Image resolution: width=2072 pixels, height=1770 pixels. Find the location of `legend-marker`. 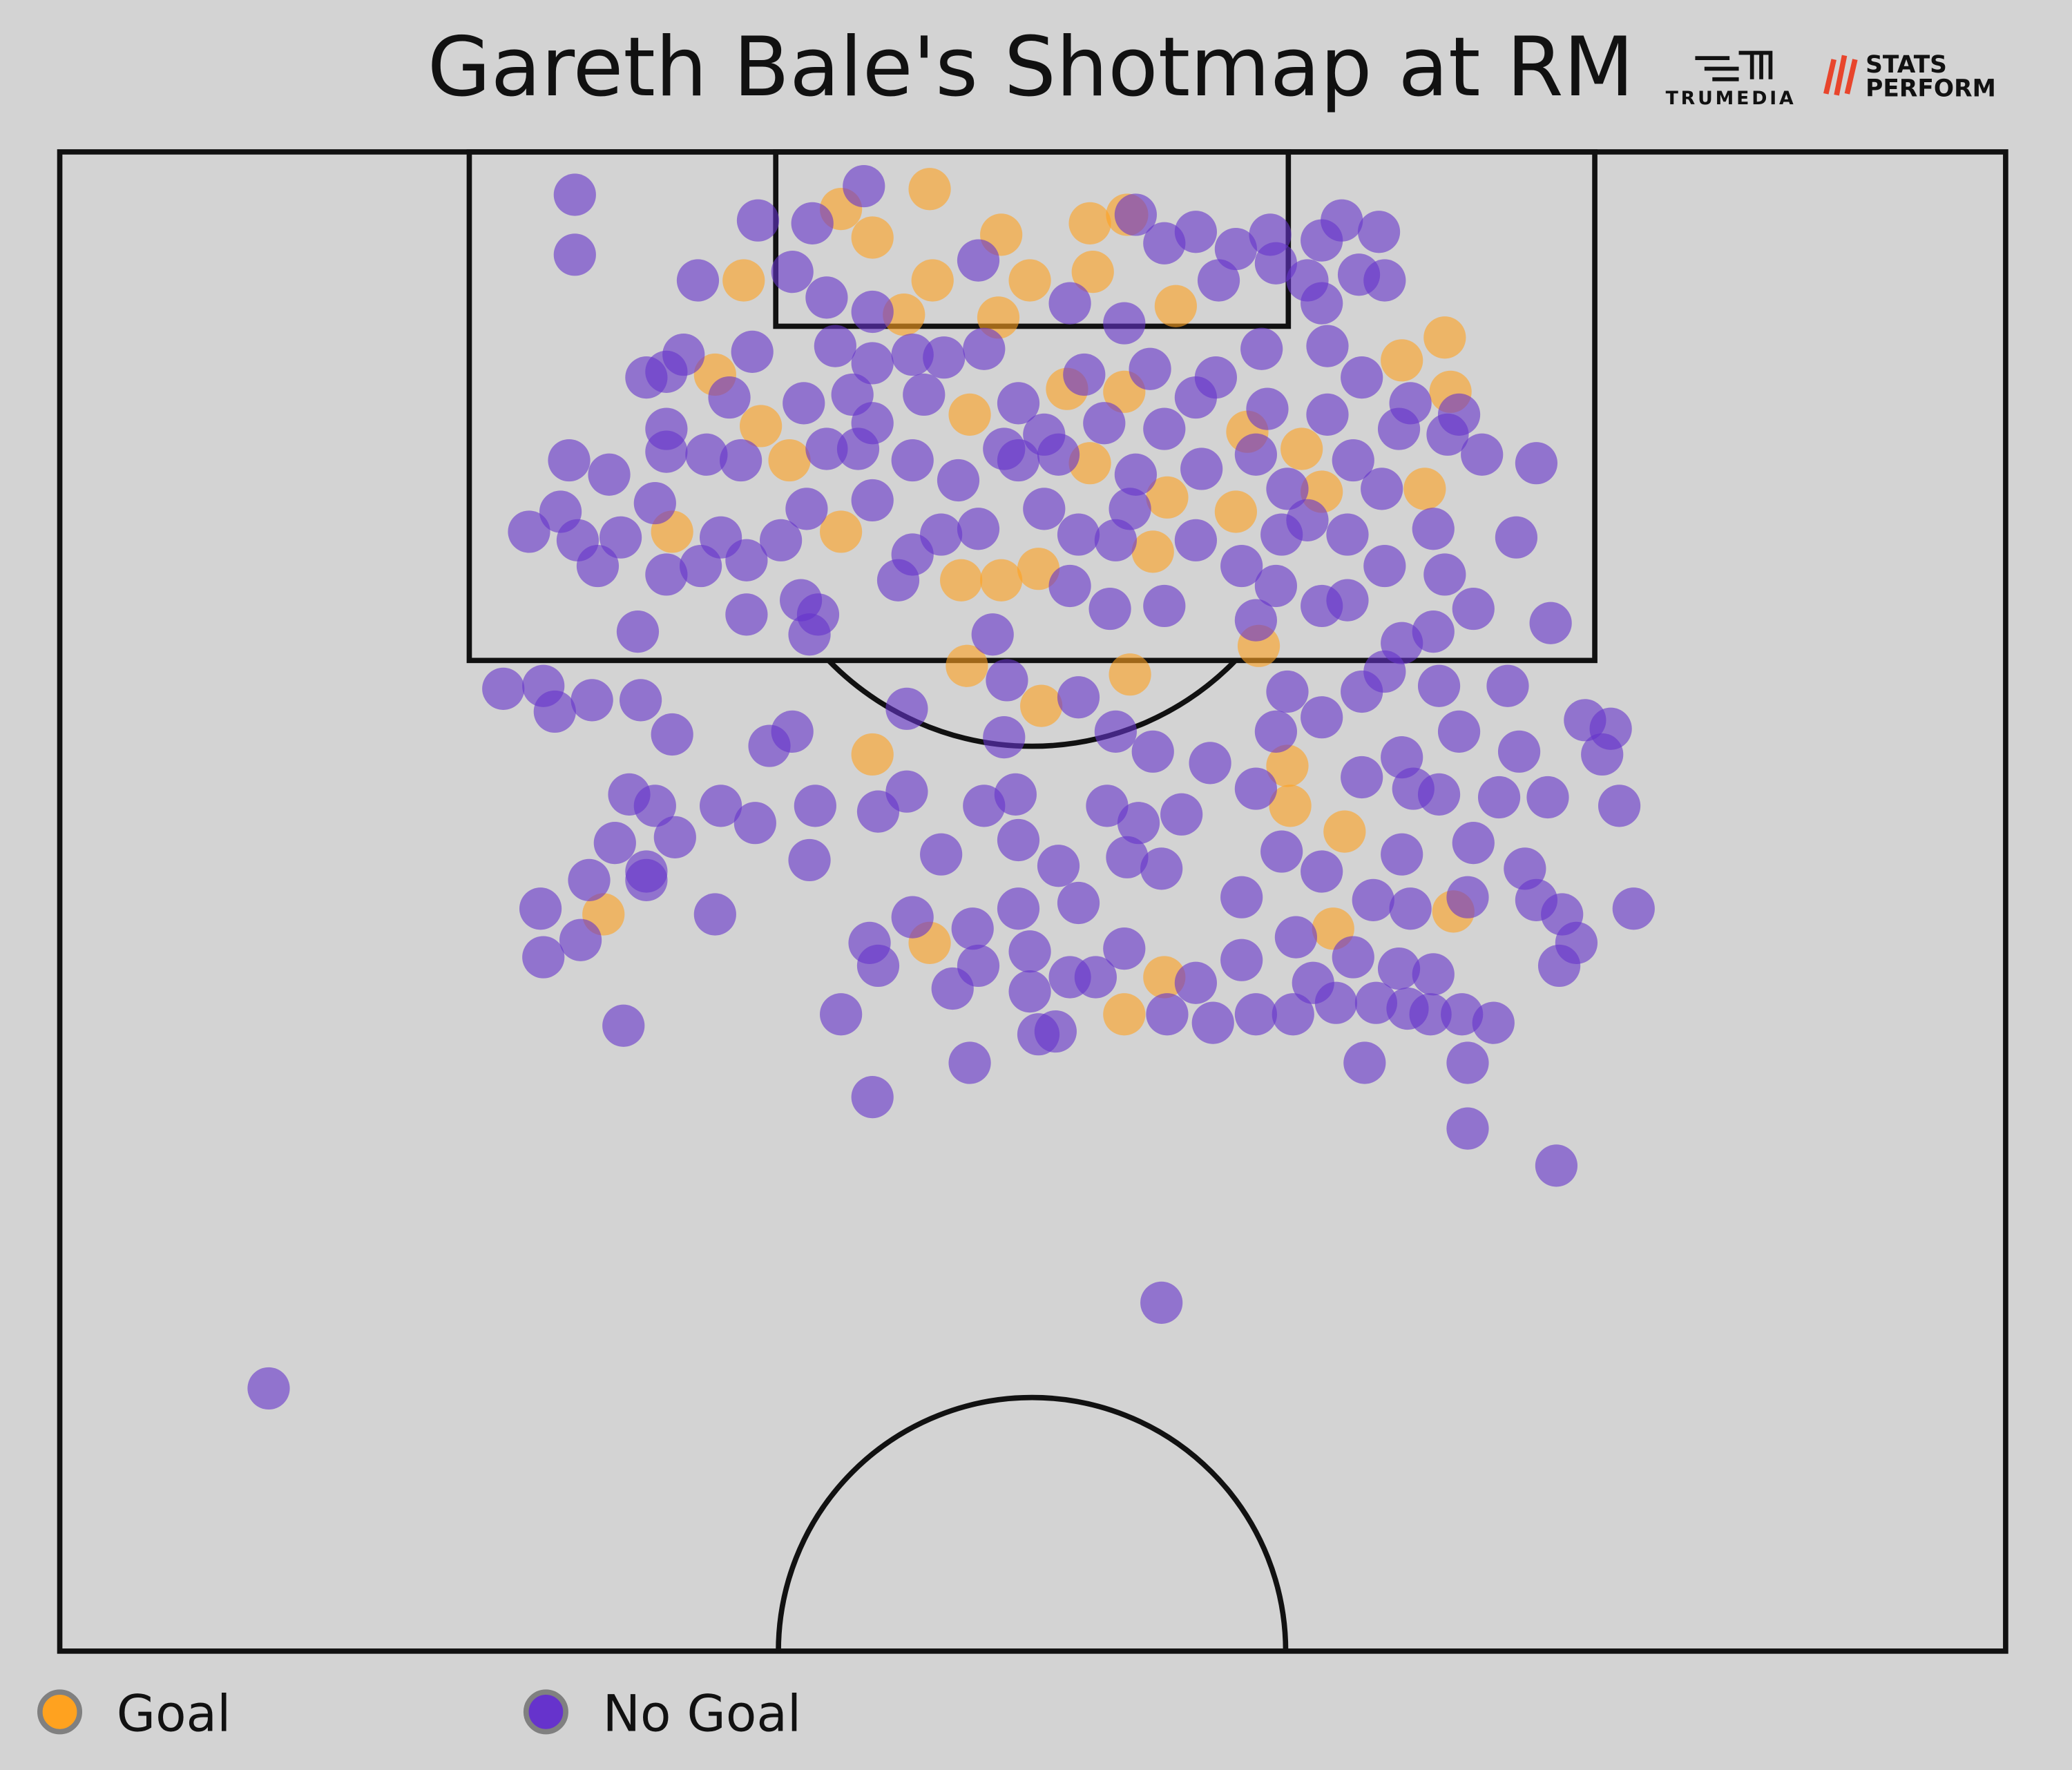

legend-marker is located at coordinates (60, 1712).